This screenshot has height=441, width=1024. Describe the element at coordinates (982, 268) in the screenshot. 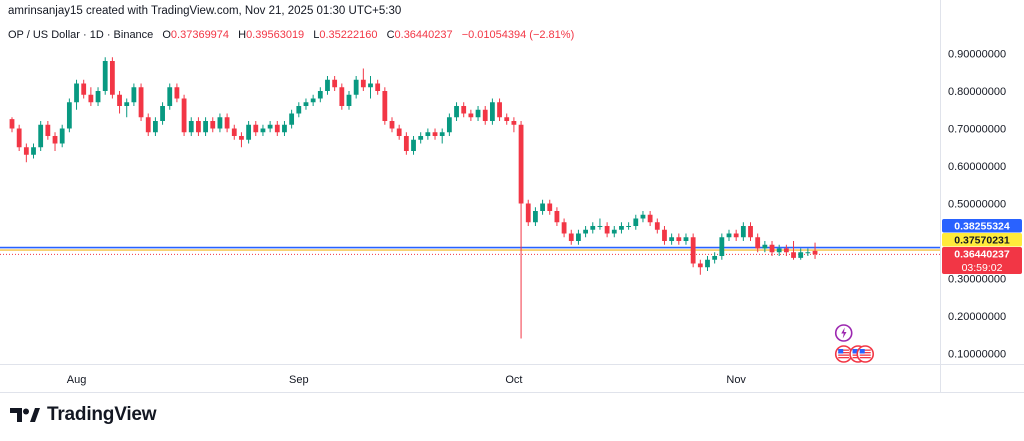

I see `countdown-text: 03:59:02` at that location.